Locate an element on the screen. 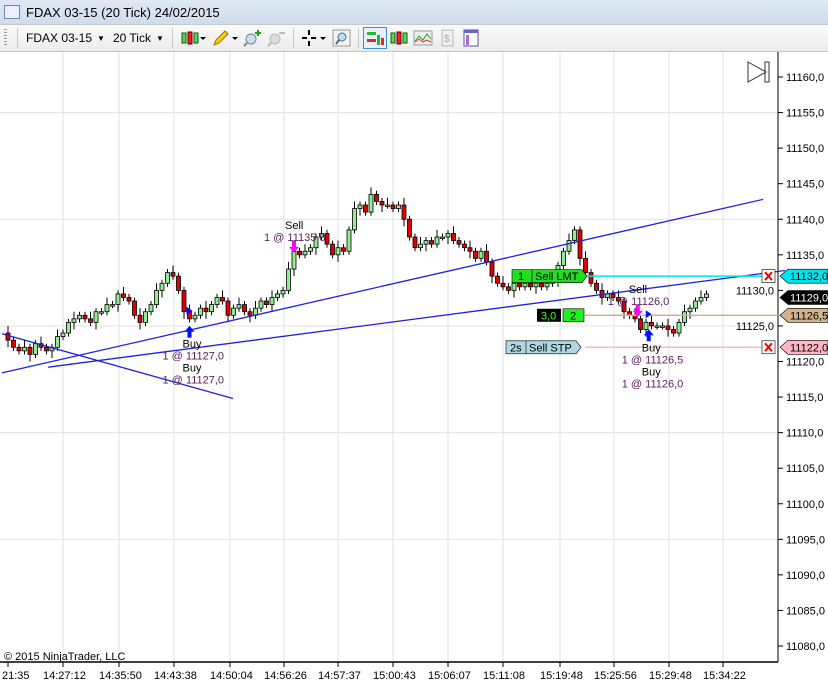 The image size is (828, 682). indicators-button is located at coordinates (423, 38).